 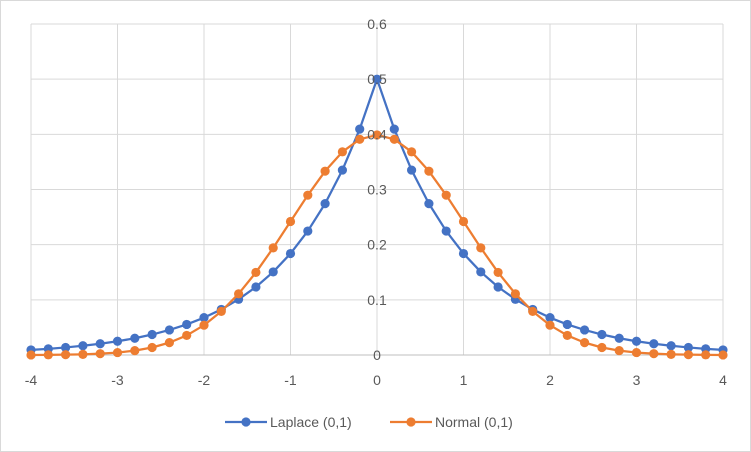 What do you see at coordinates (723, 380) in the screenshot?
I see `x-tick-label: 4` at bounding box center [723, 380].